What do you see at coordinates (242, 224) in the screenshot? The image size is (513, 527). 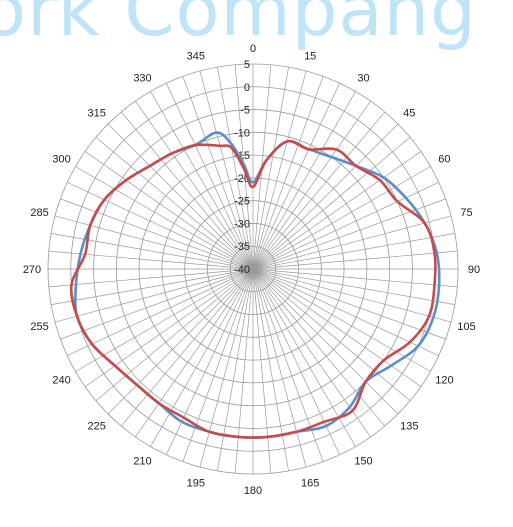 I see `radial-tick-label: -30` at bounding box center [242, 224].